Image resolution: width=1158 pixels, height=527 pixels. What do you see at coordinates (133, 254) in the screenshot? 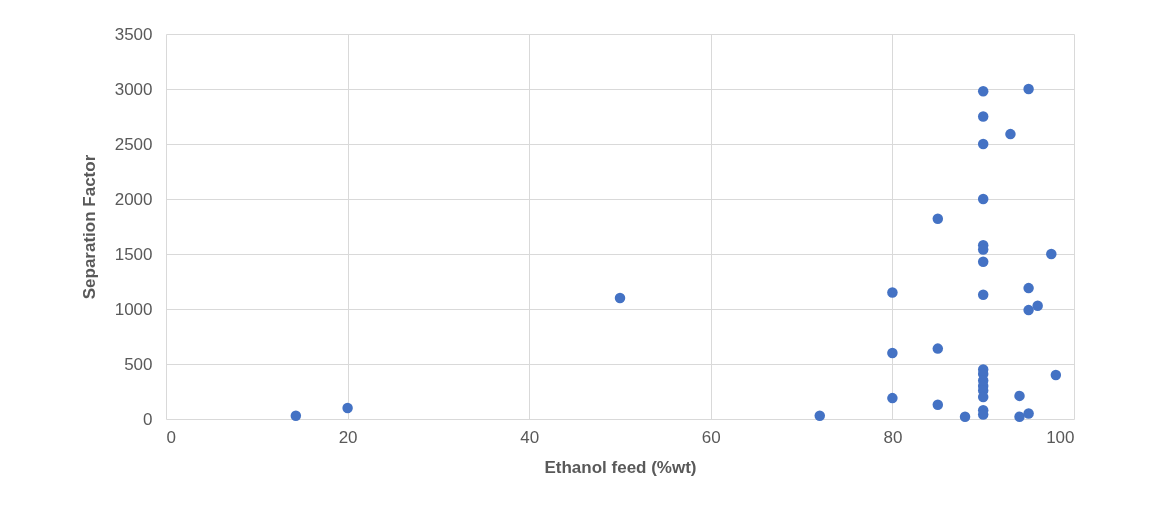
I see `y-tick-label: 1500` at bounding box center [133, 254].